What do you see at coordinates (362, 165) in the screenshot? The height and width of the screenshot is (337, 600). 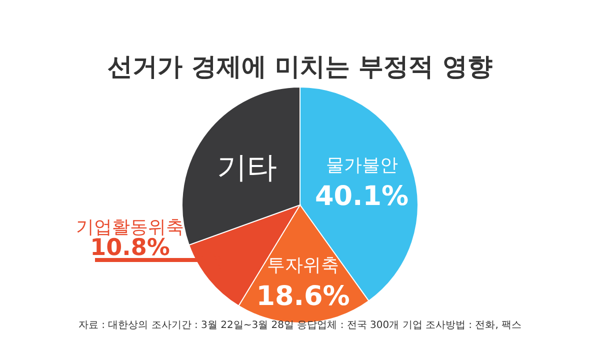 I see `slice-label: 물가불안` at bounding box center [362, 165].